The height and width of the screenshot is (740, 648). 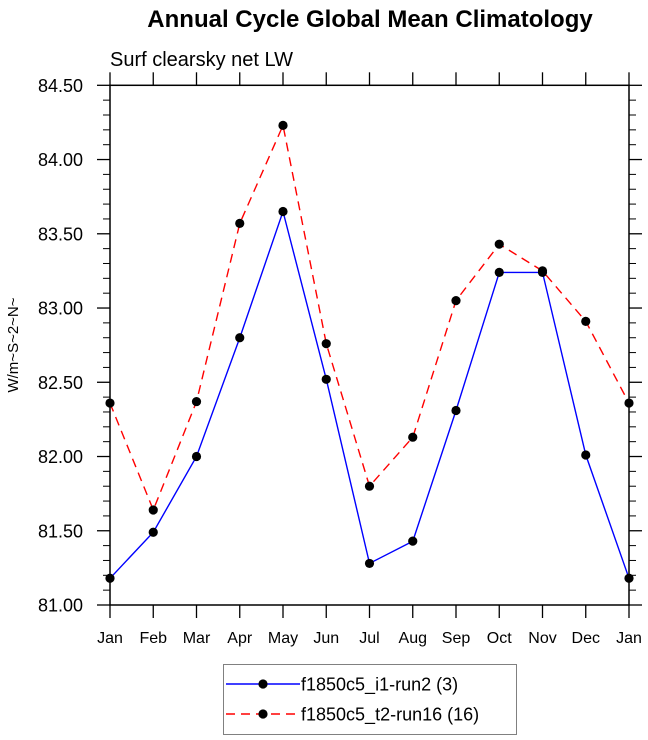 What do you see at coordinates (379, 685) in the screenshot?
I see `legend-label: f1850c5_i1-run2 (3)` at bounding box center [379, 685].